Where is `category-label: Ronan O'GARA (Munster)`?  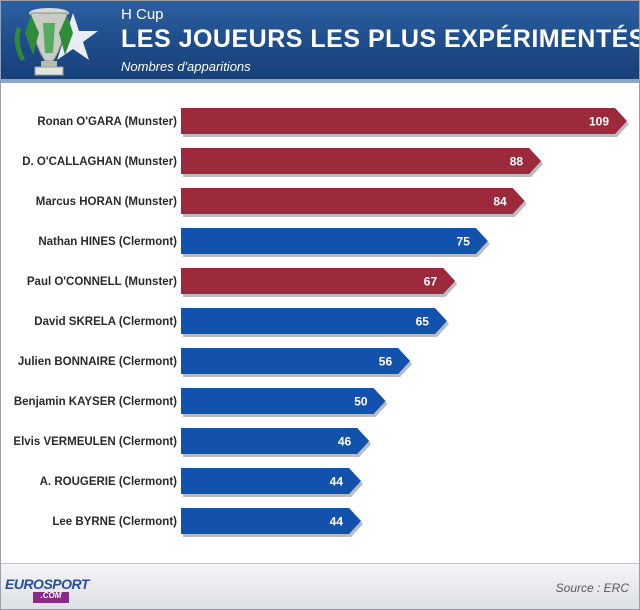
category-label: Ronan O'GARA (Munster) is located at coordinates (107, 122).